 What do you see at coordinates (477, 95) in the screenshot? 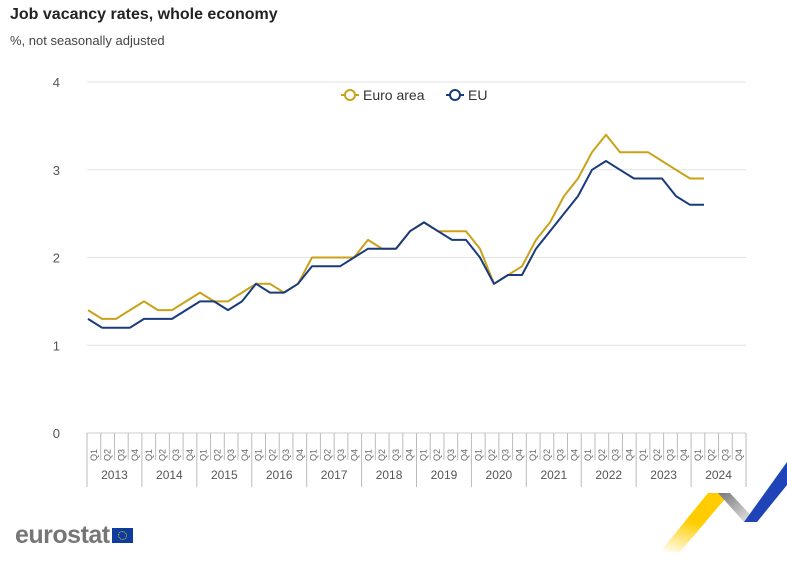
I see `legend-label: EU` at bounding box center [477, 95].